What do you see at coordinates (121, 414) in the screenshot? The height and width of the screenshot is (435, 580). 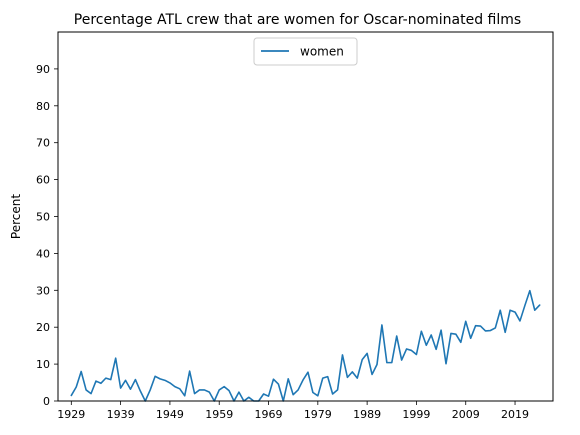 I see `x-tick-label: 1939` at bounding box center [121, 414].